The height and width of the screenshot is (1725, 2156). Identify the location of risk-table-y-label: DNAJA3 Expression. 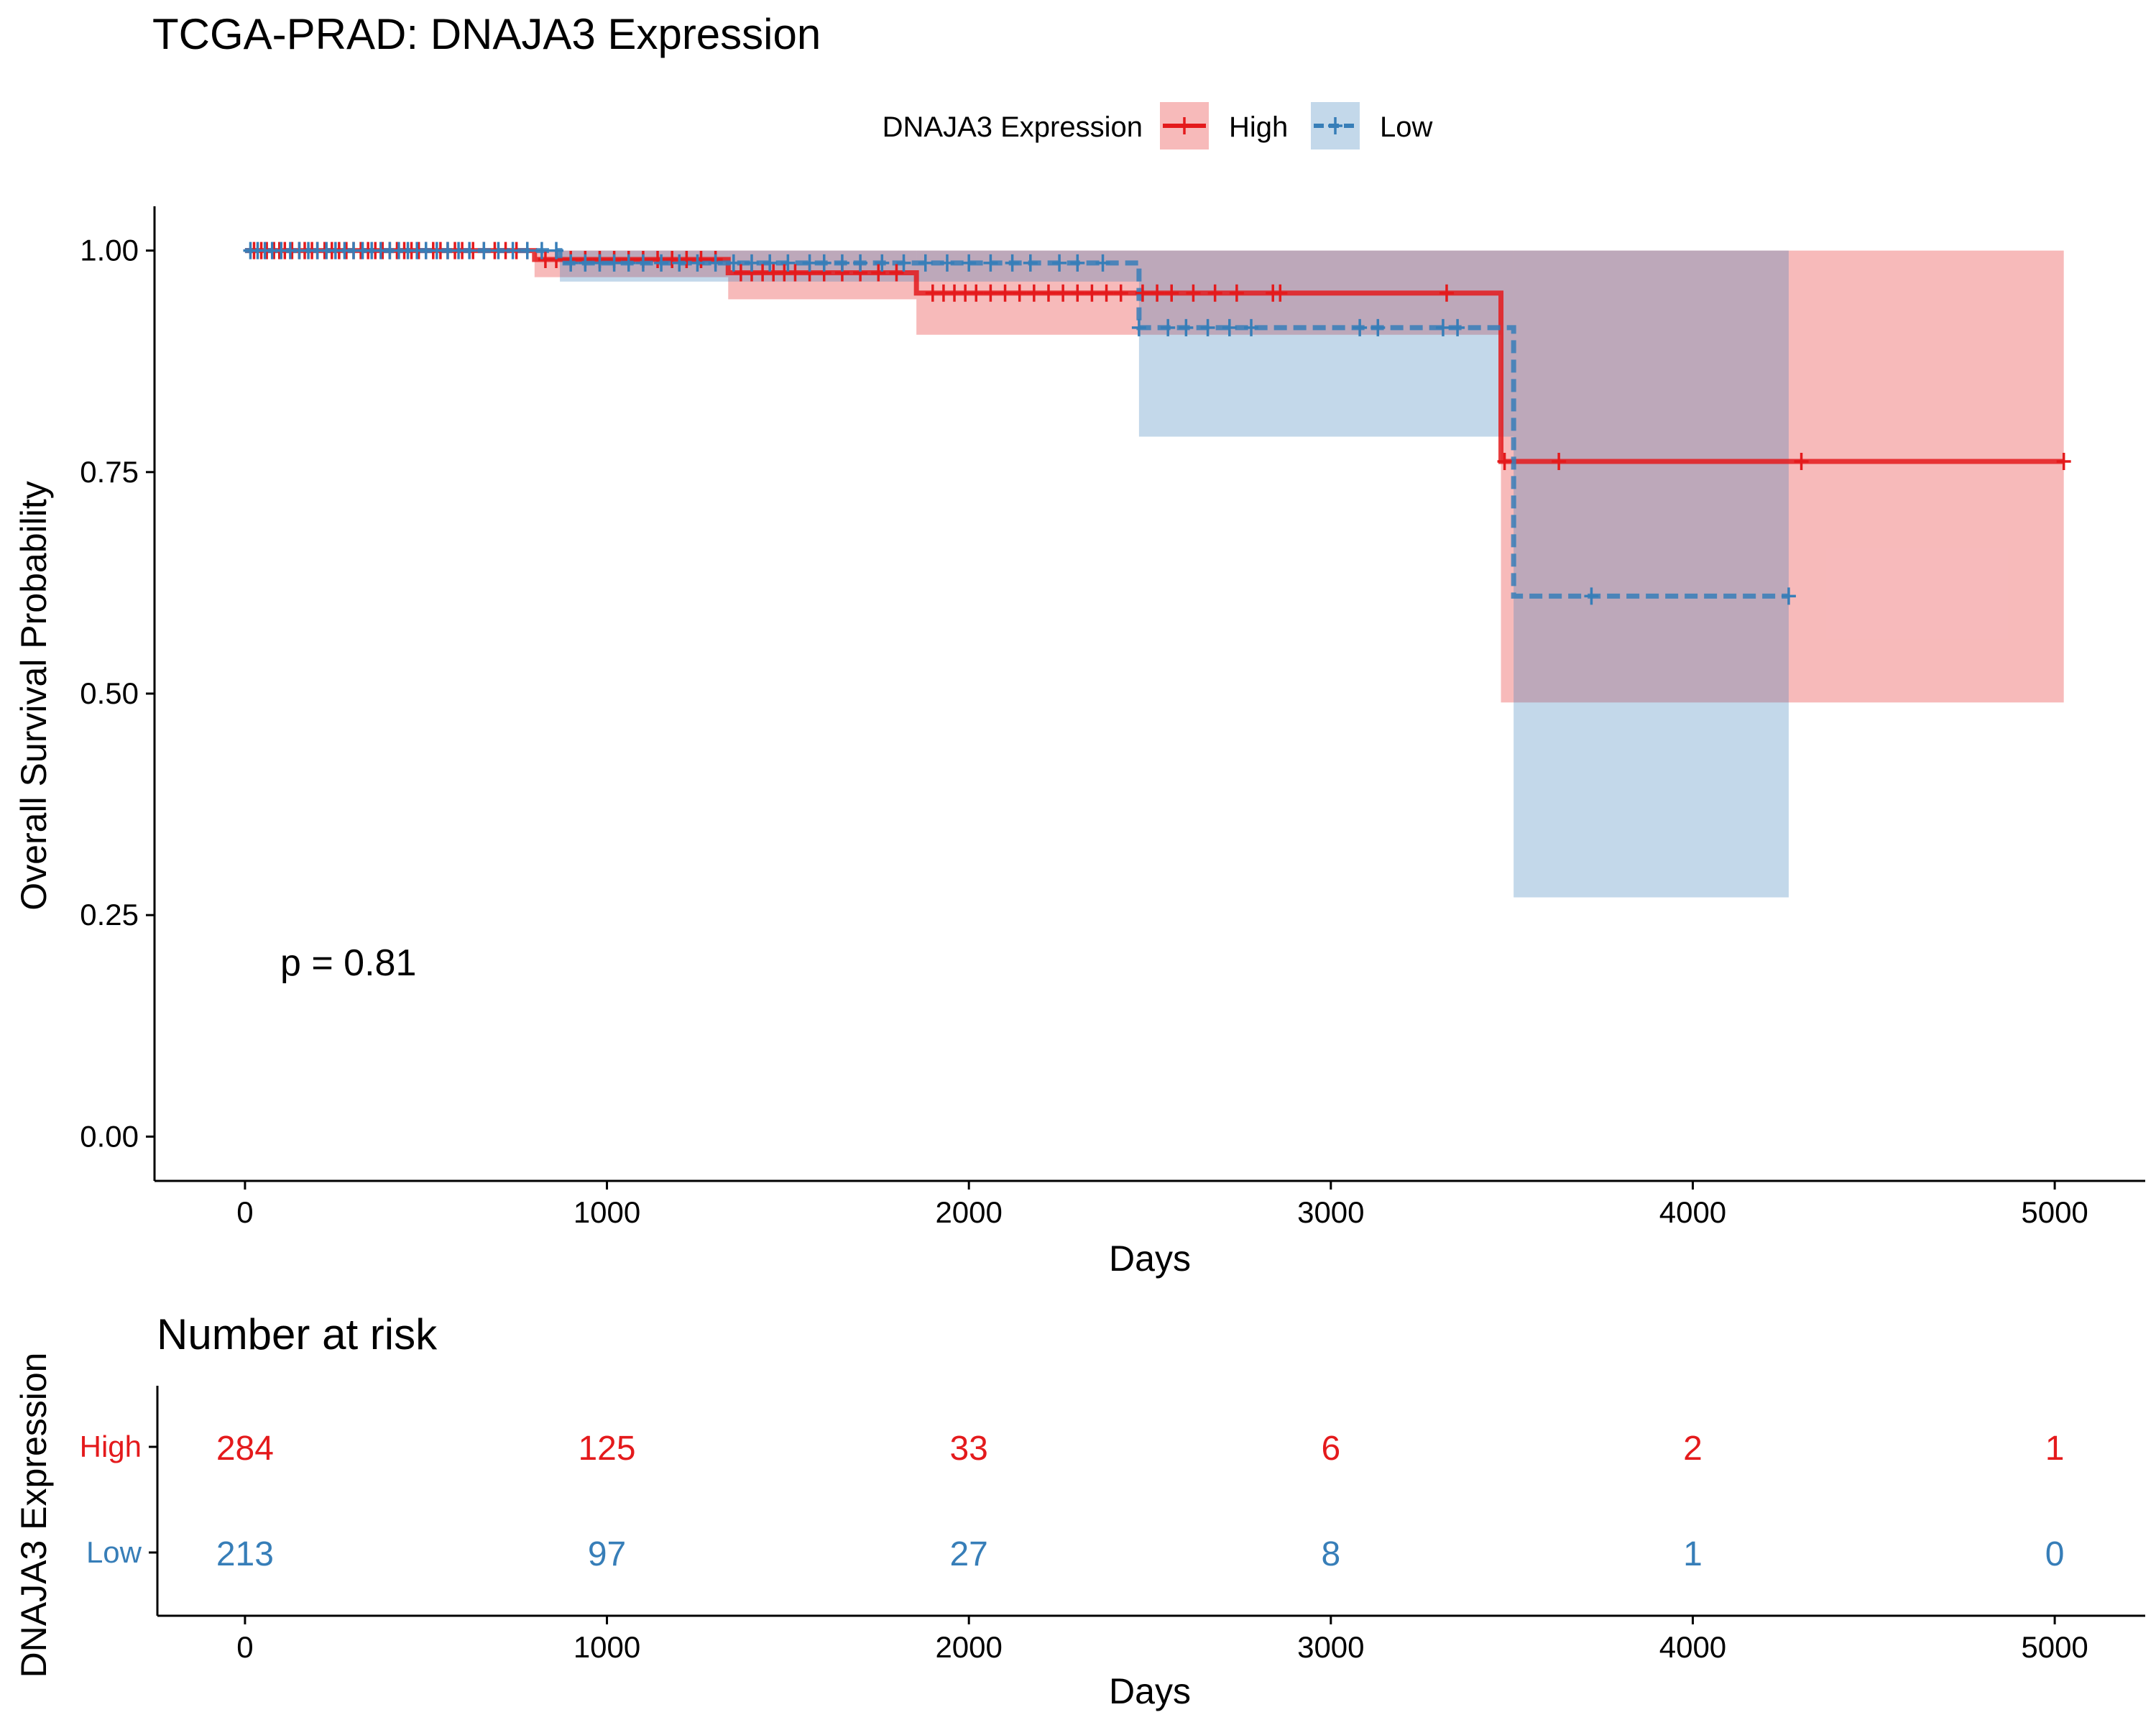
(34, 1515).